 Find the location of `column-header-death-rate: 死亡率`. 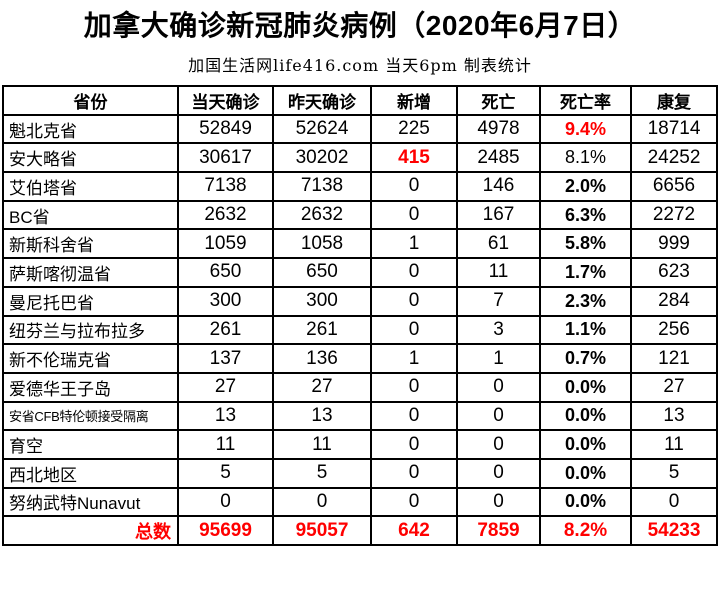

column-header-death-rate: 死亡率 is located at coordinates (585, 100).